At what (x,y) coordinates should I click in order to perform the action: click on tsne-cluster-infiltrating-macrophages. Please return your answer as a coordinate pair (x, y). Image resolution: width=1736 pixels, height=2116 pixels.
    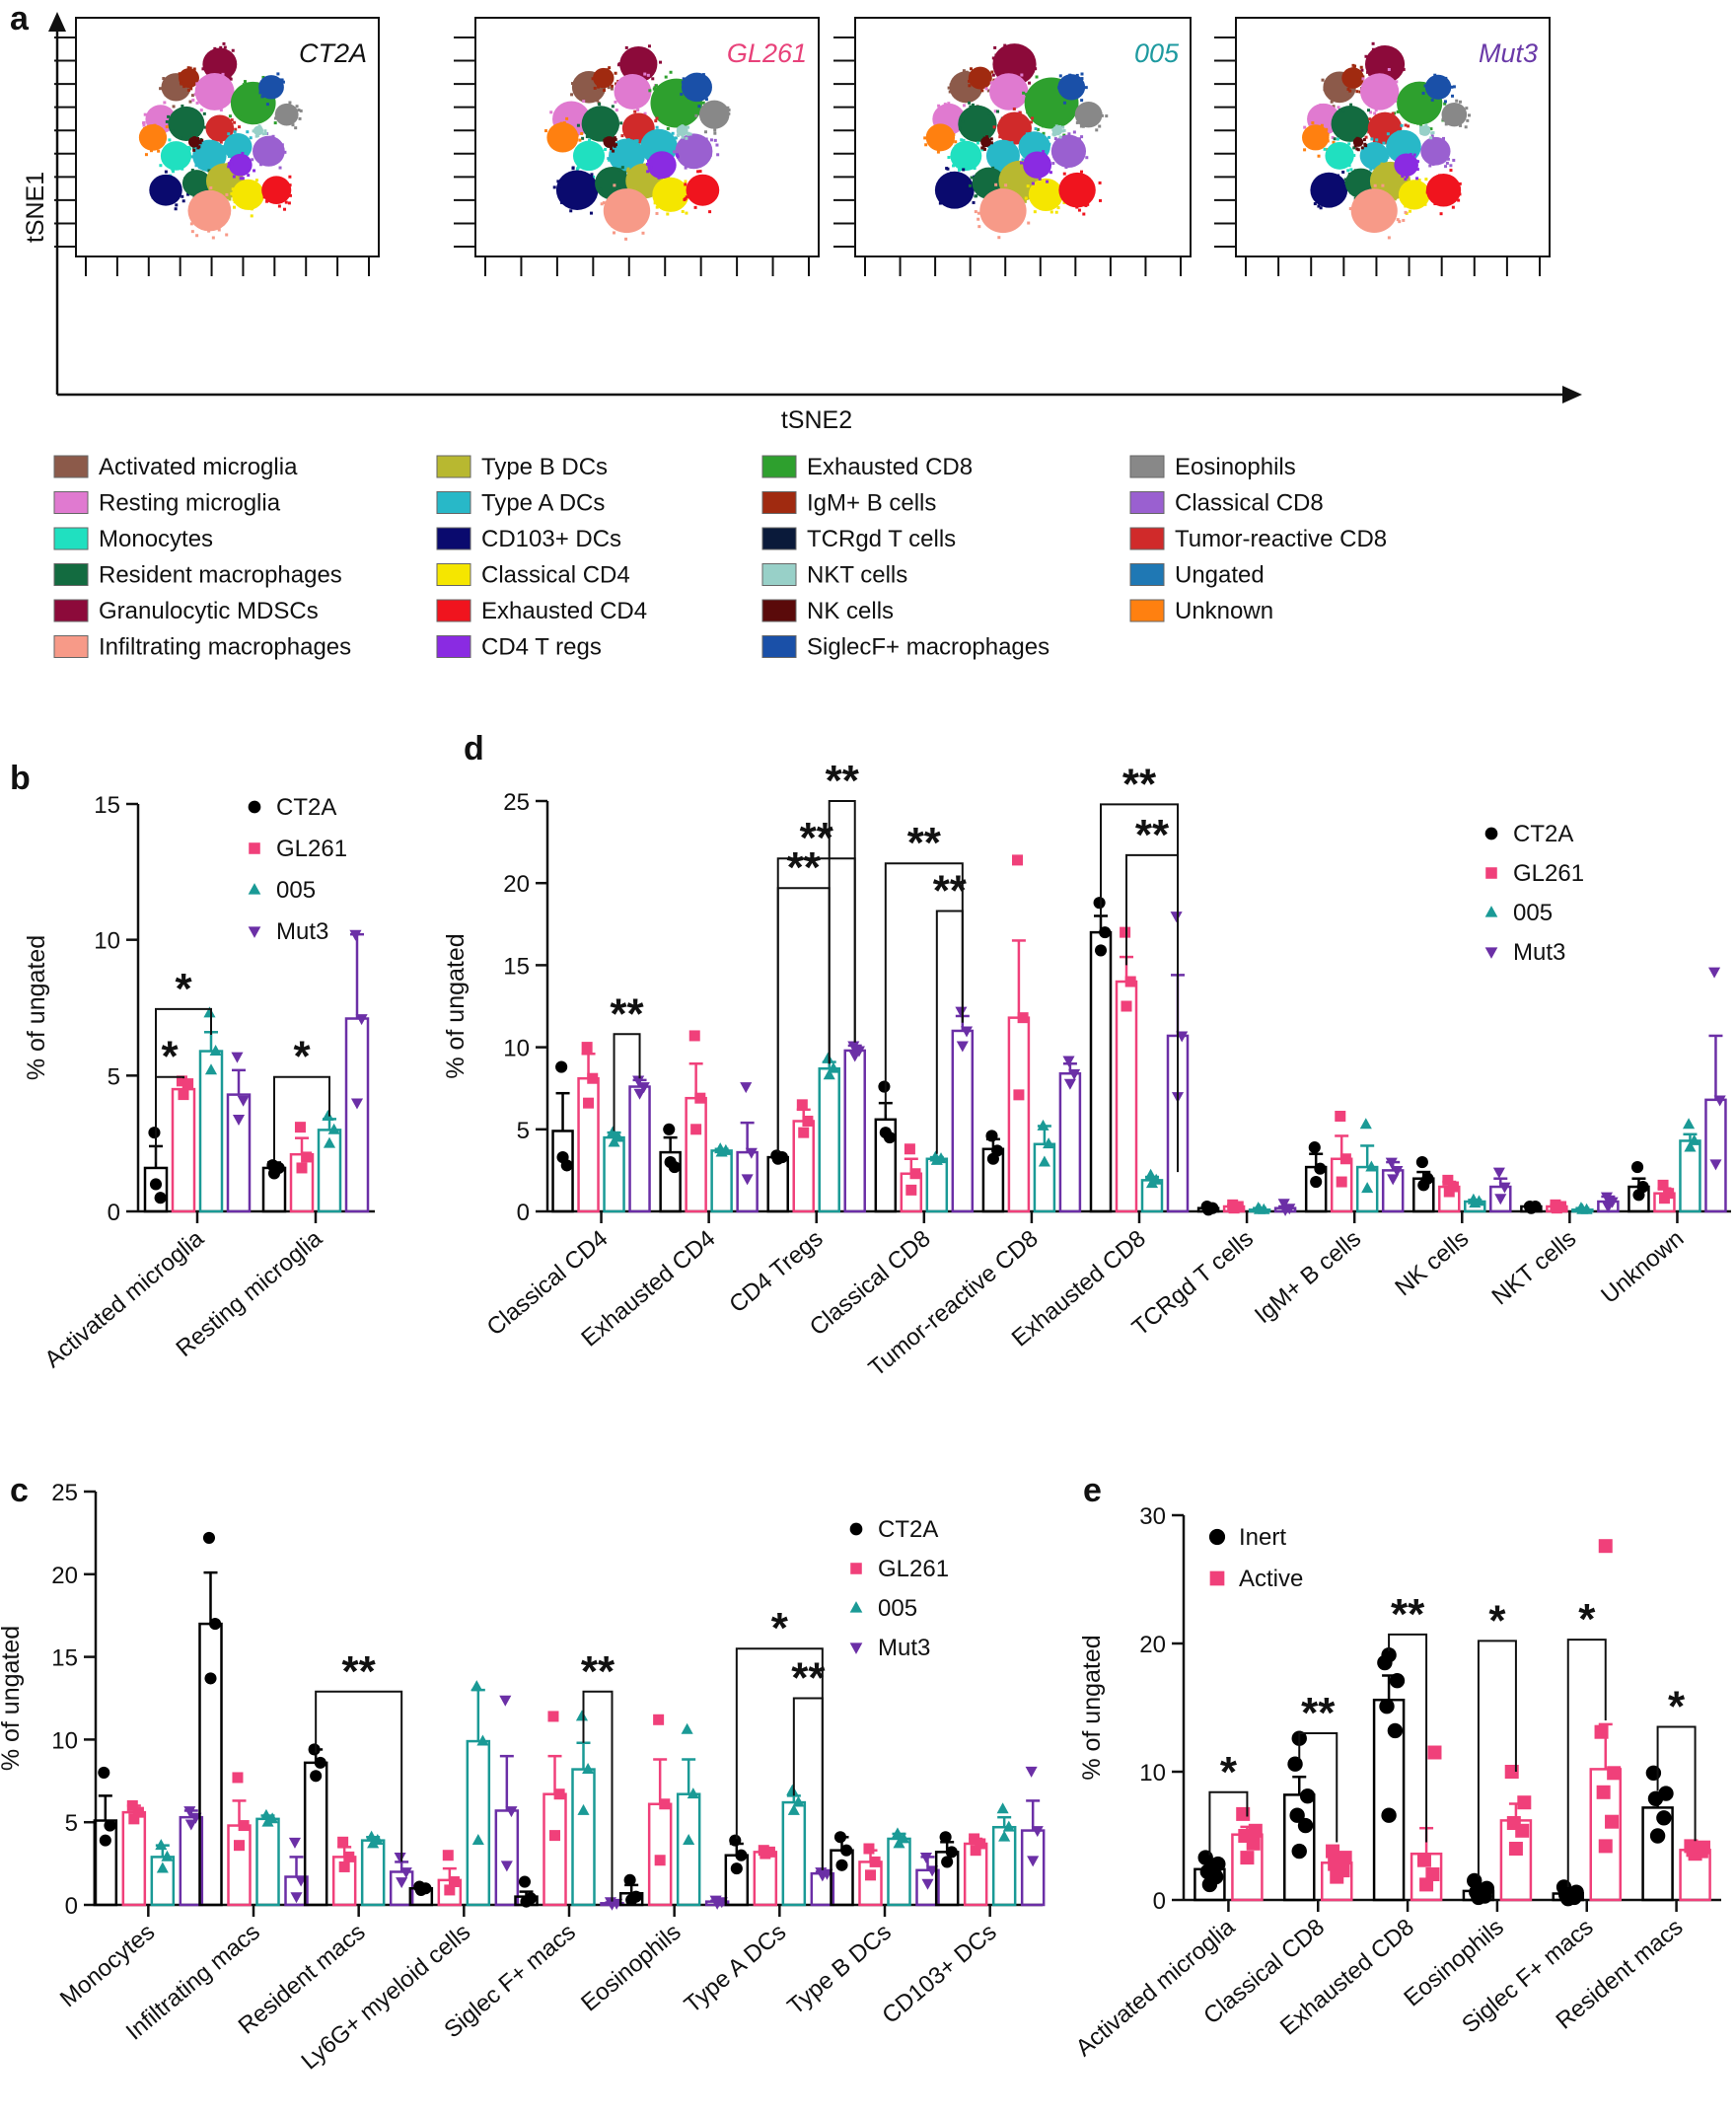
    Looking at the image, I should click on (629, 212).